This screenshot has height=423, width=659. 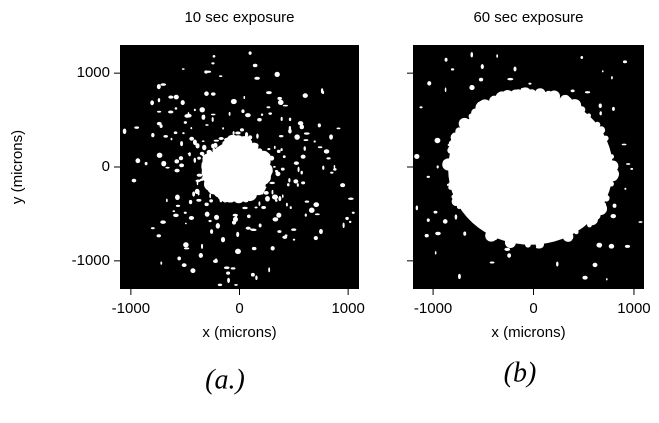 What do you see at coordinates (17, 167) in the screenshot?
I see `y-axis-label: y (microns)` at bounding box center [17, 167].